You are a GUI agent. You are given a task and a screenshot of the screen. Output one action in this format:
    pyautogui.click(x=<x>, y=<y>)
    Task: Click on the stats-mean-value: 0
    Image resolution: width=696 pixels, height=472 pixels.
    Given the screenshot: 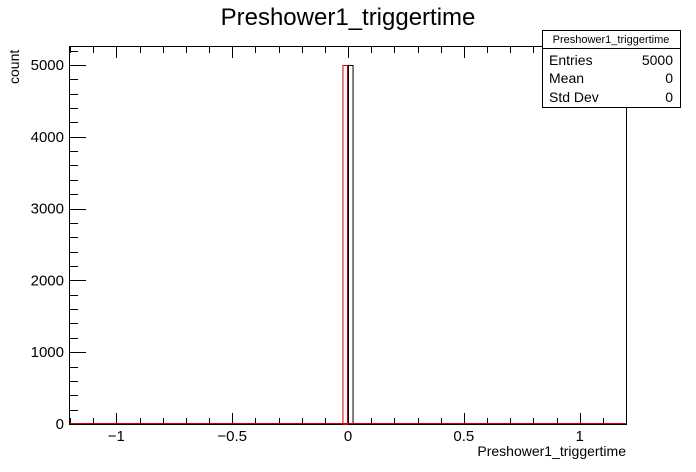 What is the action you would take?
    pyautogui.click(x=669, y=78)
    